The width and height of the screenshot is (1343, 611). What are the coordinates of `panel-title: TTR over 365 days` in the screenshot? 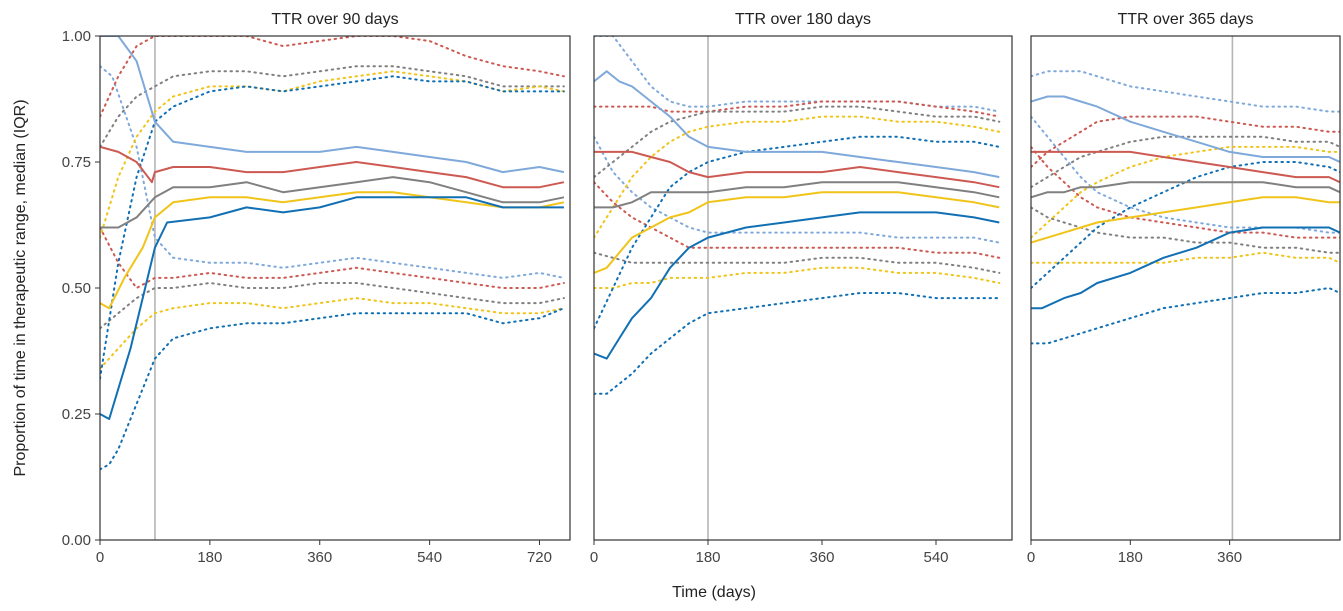 It's located at (1185, 19).